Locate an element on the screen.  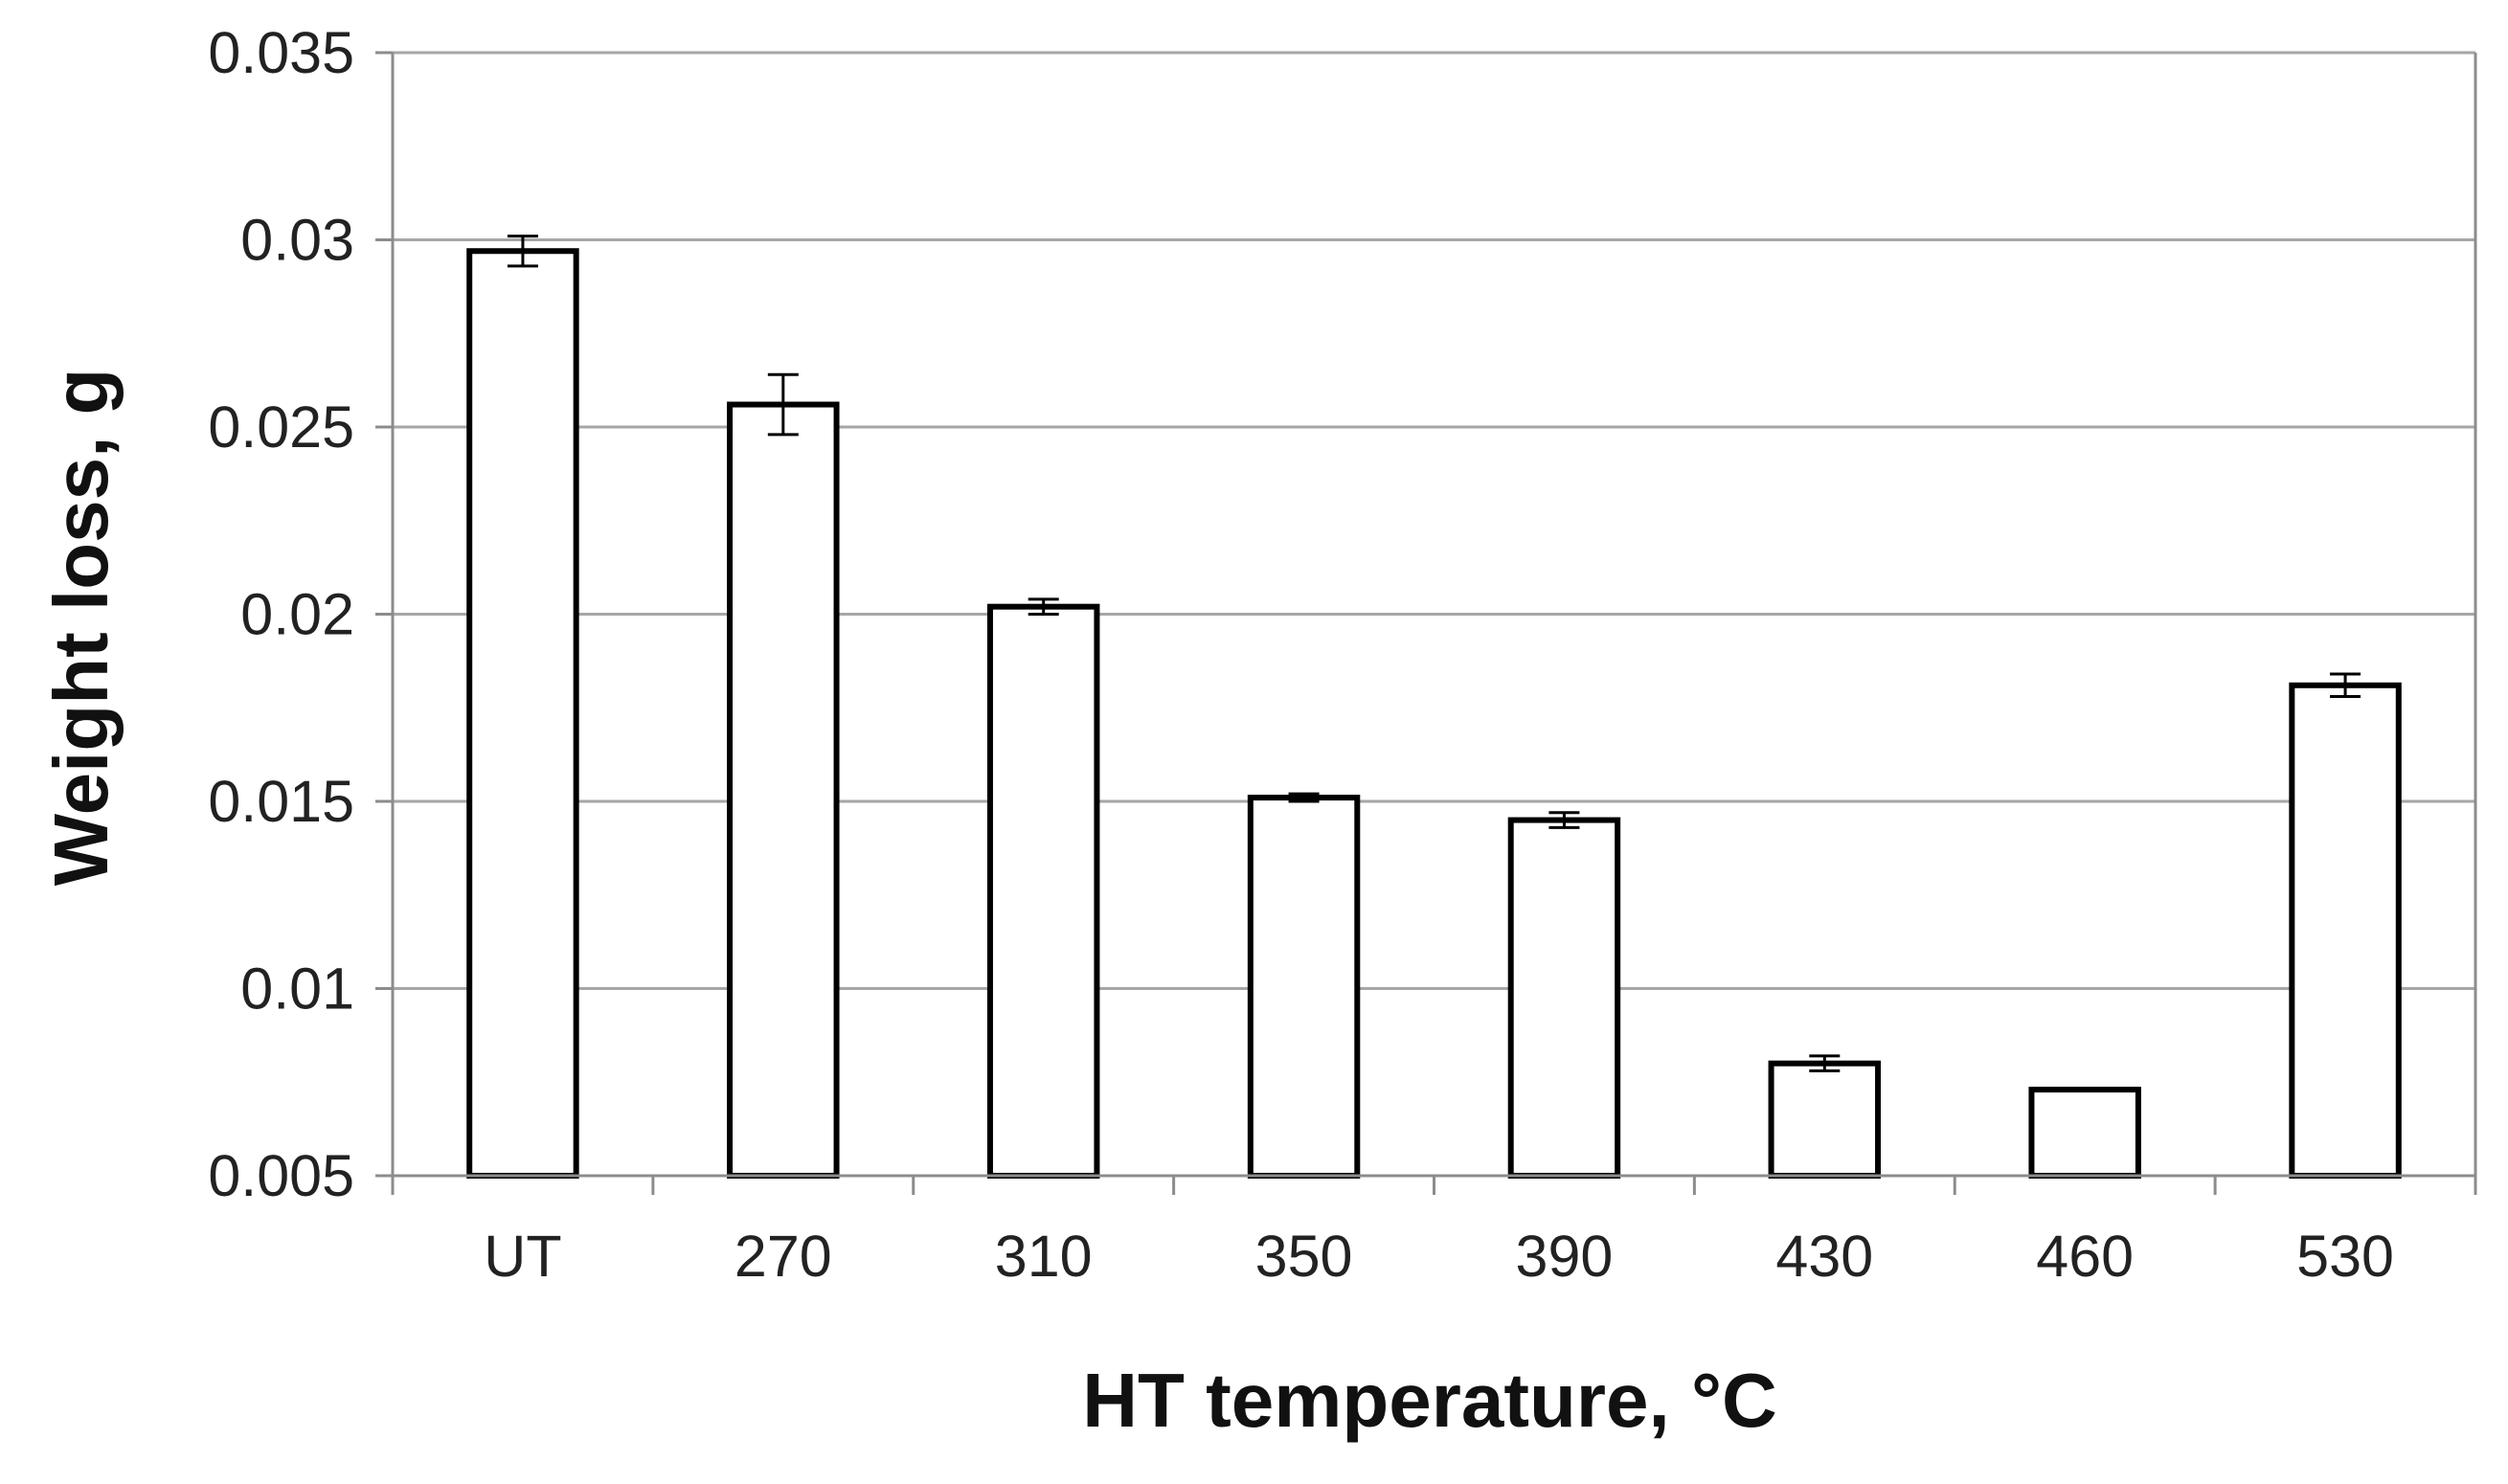
x-tick-label: 530 is located at coordinates (2345, 1256).